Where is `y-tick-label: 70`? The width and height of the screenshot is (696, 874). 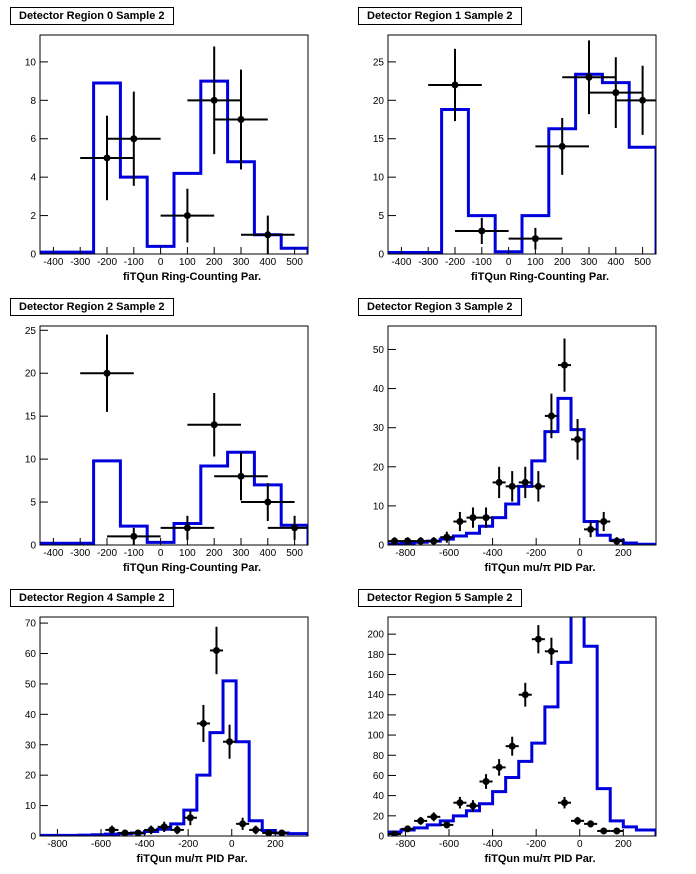 y-tick-label: 70 is located at coordinates (31, 624).